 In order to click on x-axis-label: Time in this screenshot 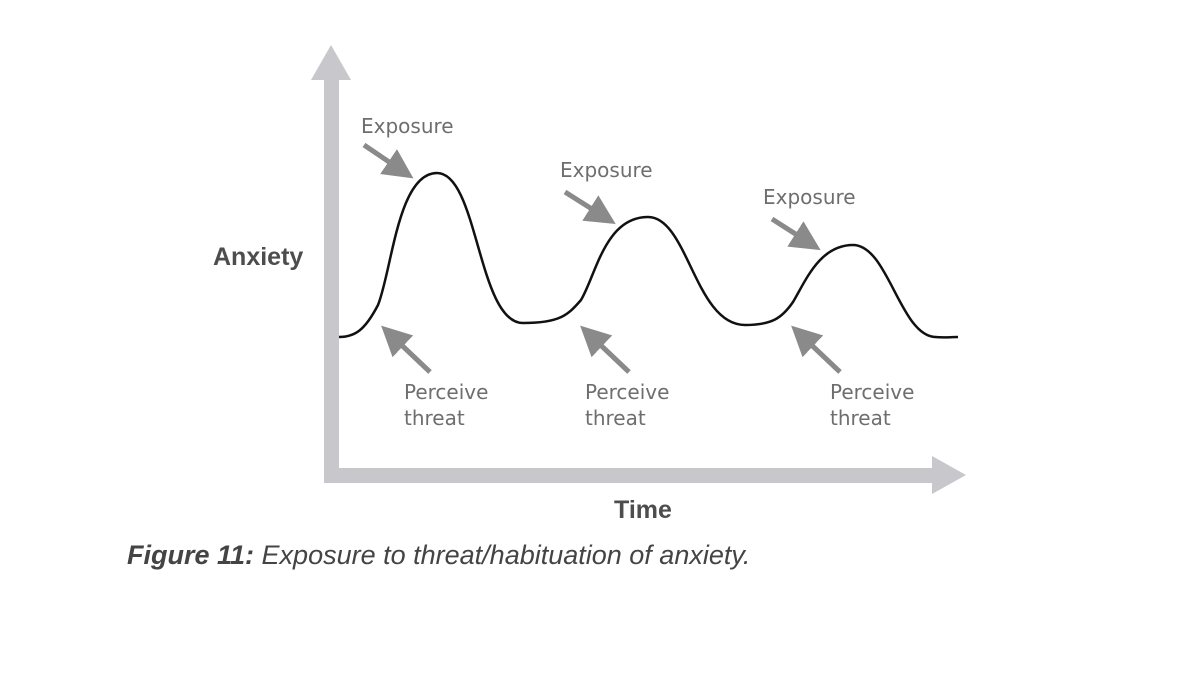, I will do `click(643, 510)`.